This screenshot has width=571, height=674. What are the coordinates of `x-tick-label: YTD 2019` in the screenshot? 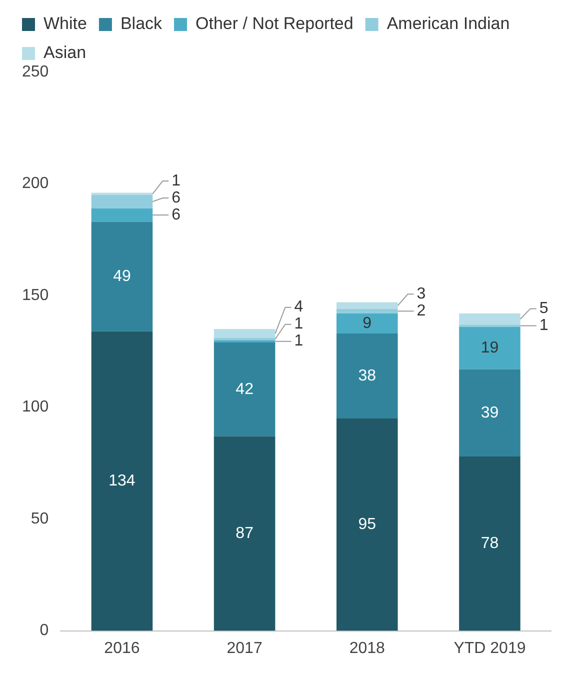 It's located at (490, 648).